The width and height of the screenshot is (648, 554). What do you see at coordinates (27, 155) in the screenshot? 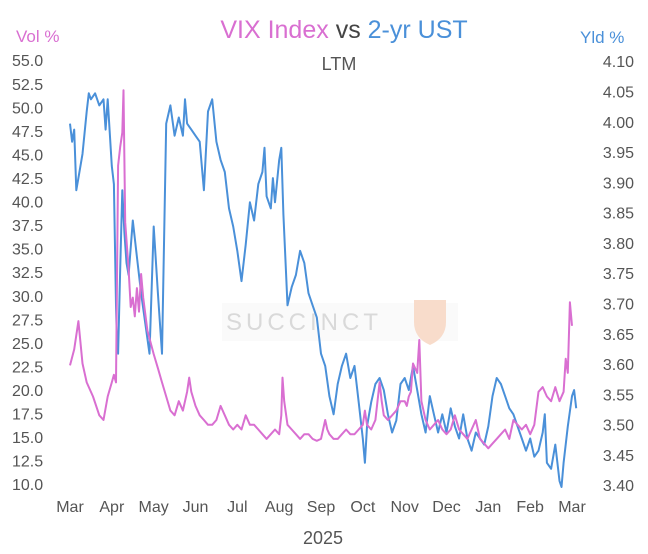
I see `left-tick-label: 45.0` at bounding box center [27, 155].